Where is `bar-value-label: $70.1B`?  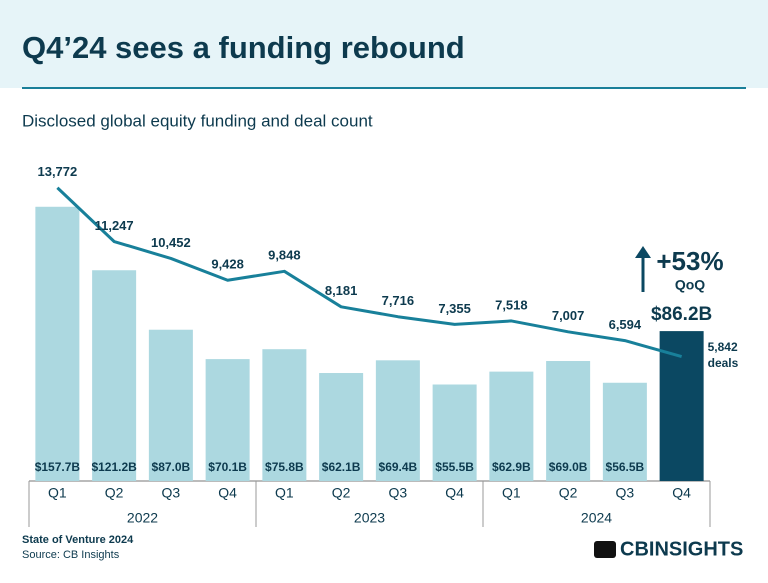
bar-value-label: $70.1B is located at coordinates (227, 467).